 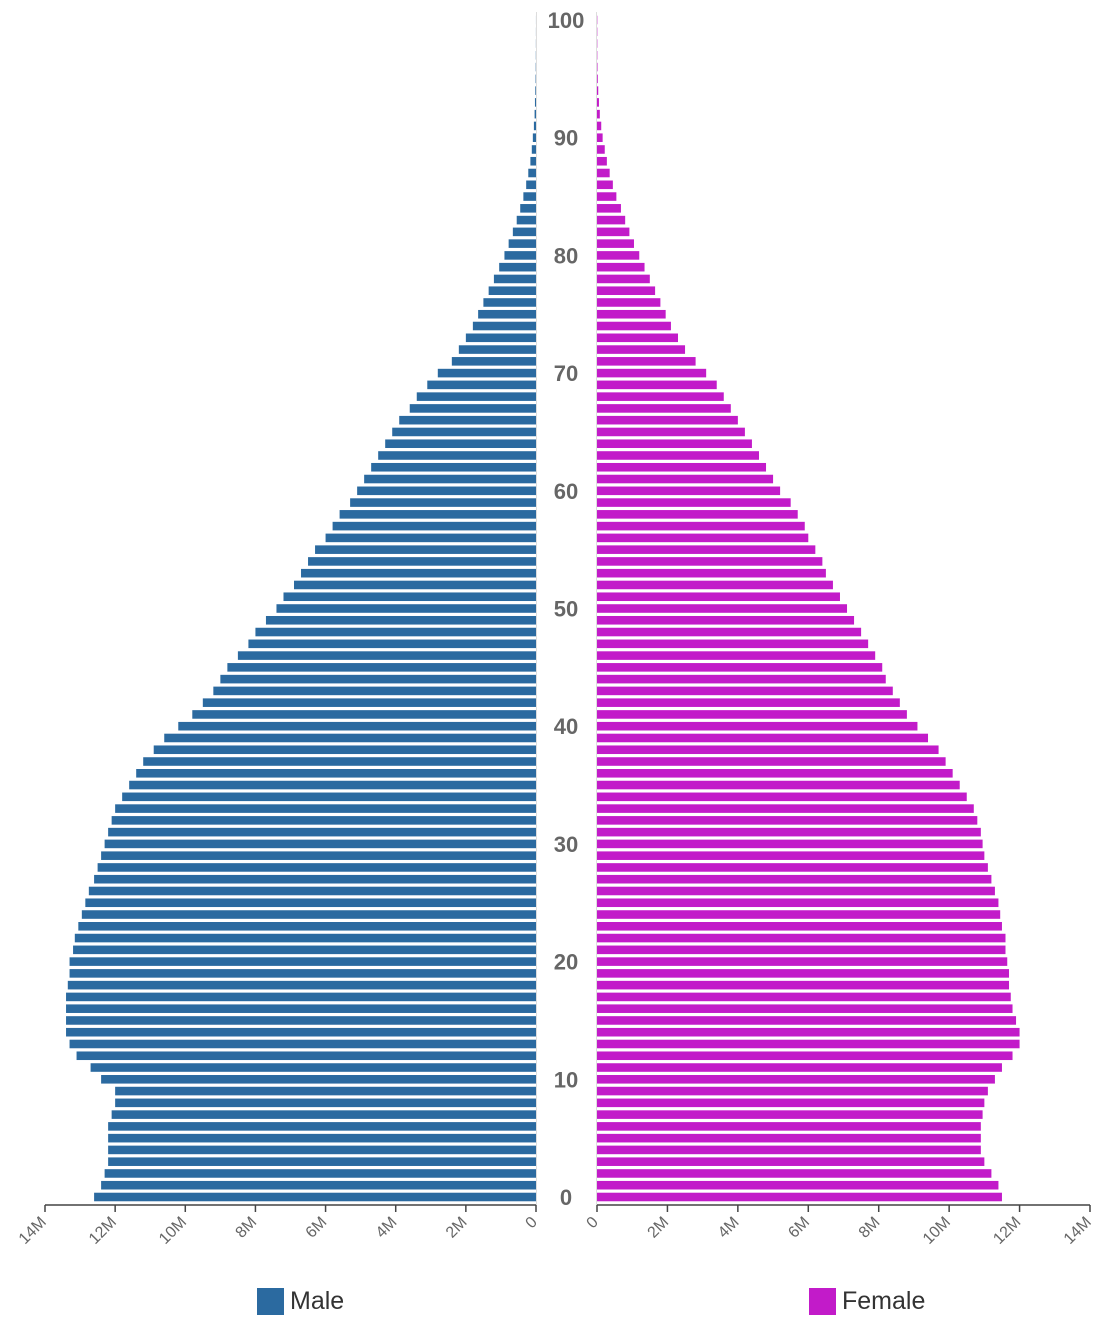 I want to click on female-tick-label-2M: 2M, so click(x=659, y=1228).